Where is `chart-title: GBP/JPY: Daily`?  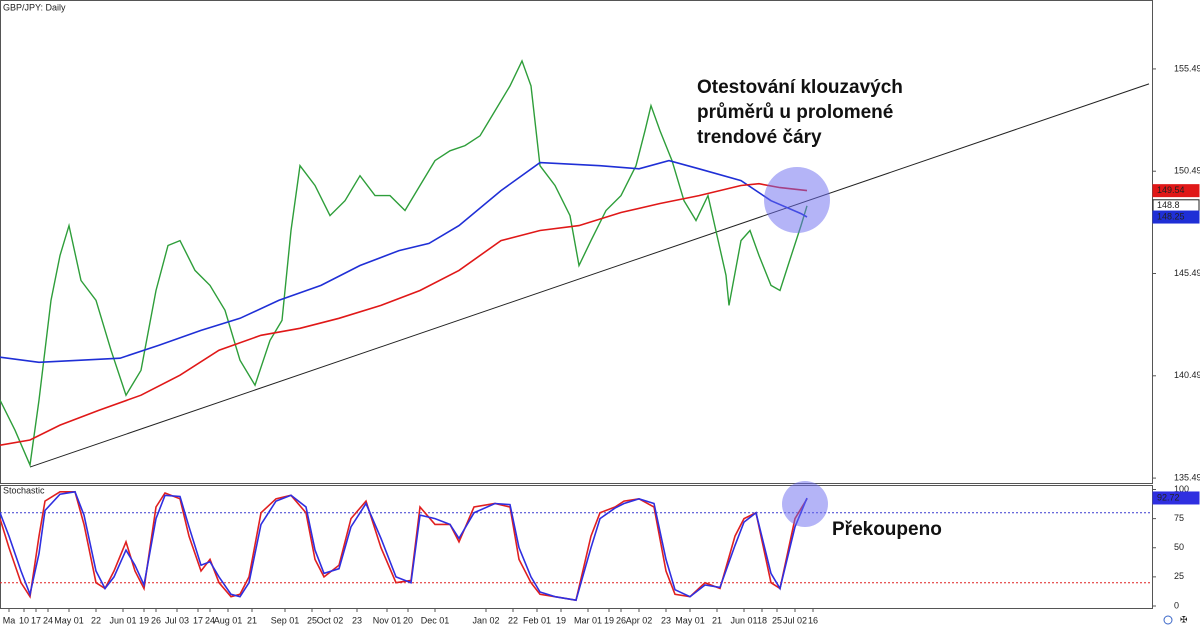 chart-title: GBP/JPY: Daily is located at coordinates (34, 7).